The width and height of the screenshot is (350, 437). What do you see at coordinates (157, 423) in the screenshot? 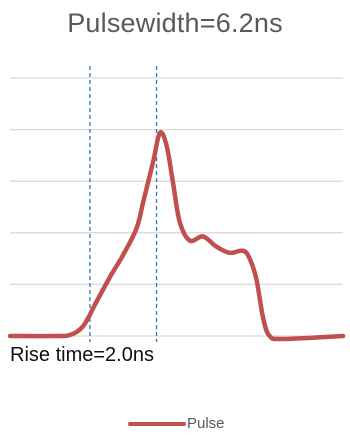
I see `legend-swatch-pulse` at bounding box center [157, 423].